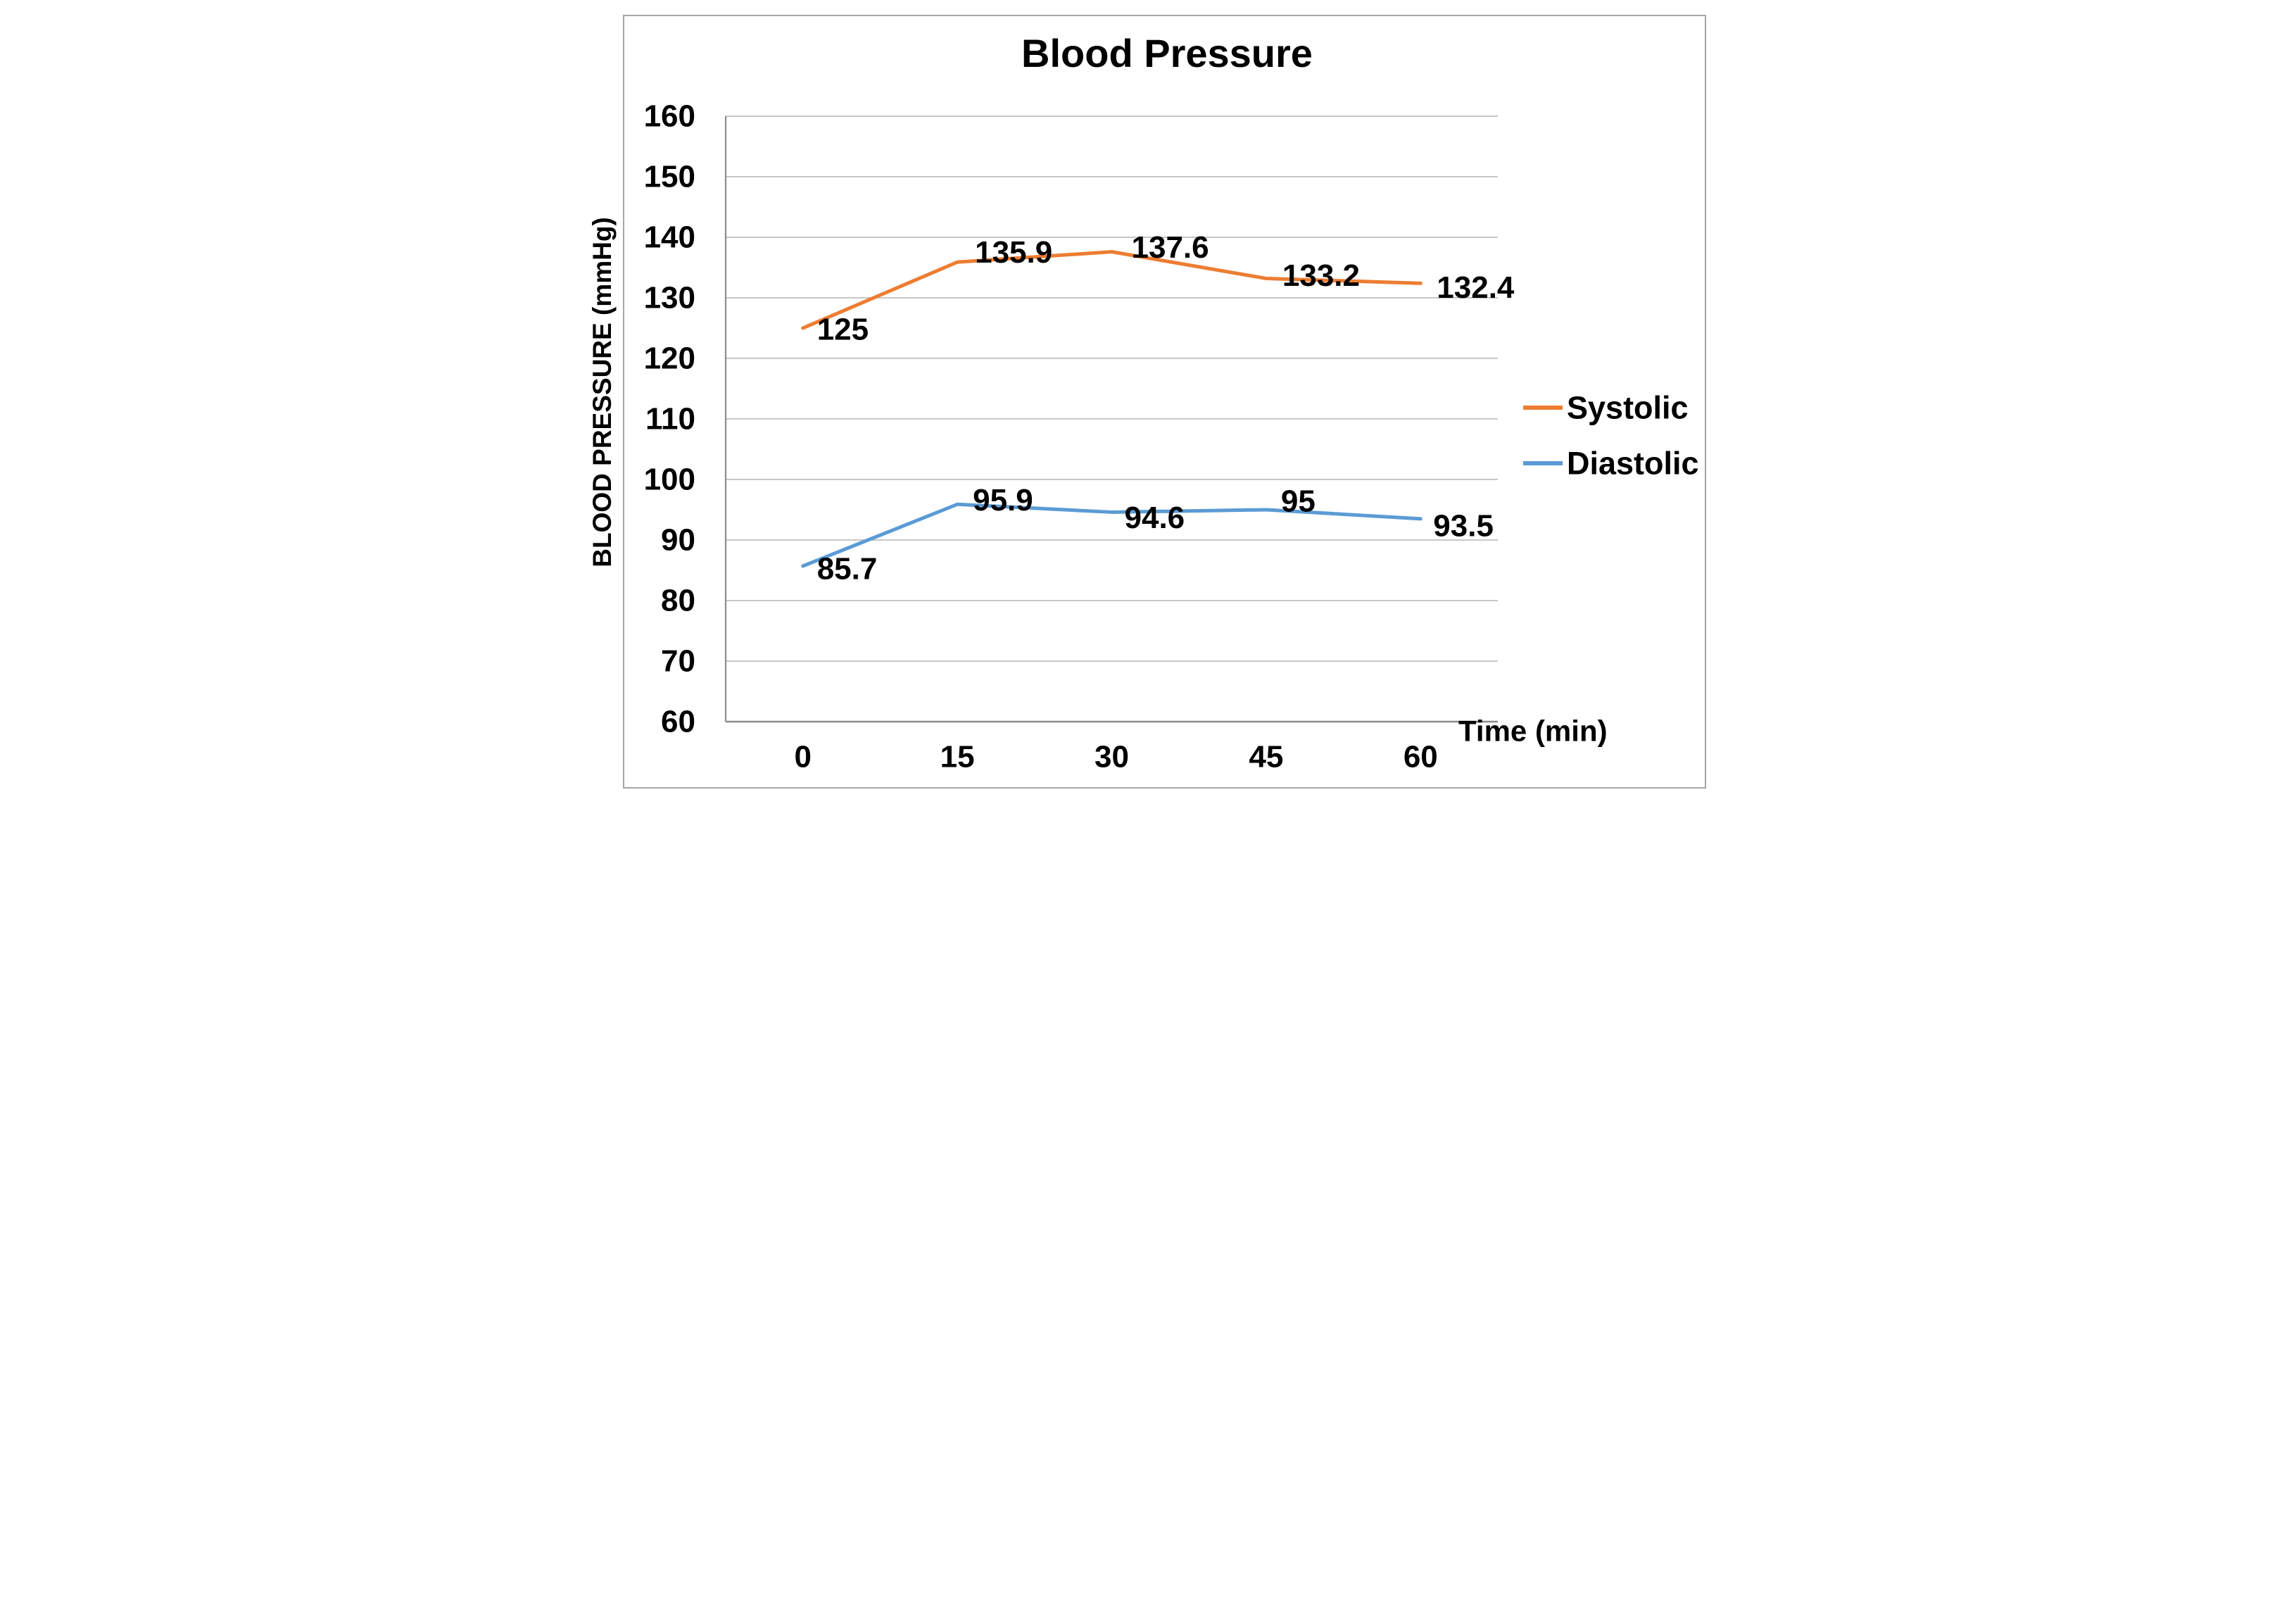  I want to click on legend-label-systolic: Systolic, so click(1628, 408).